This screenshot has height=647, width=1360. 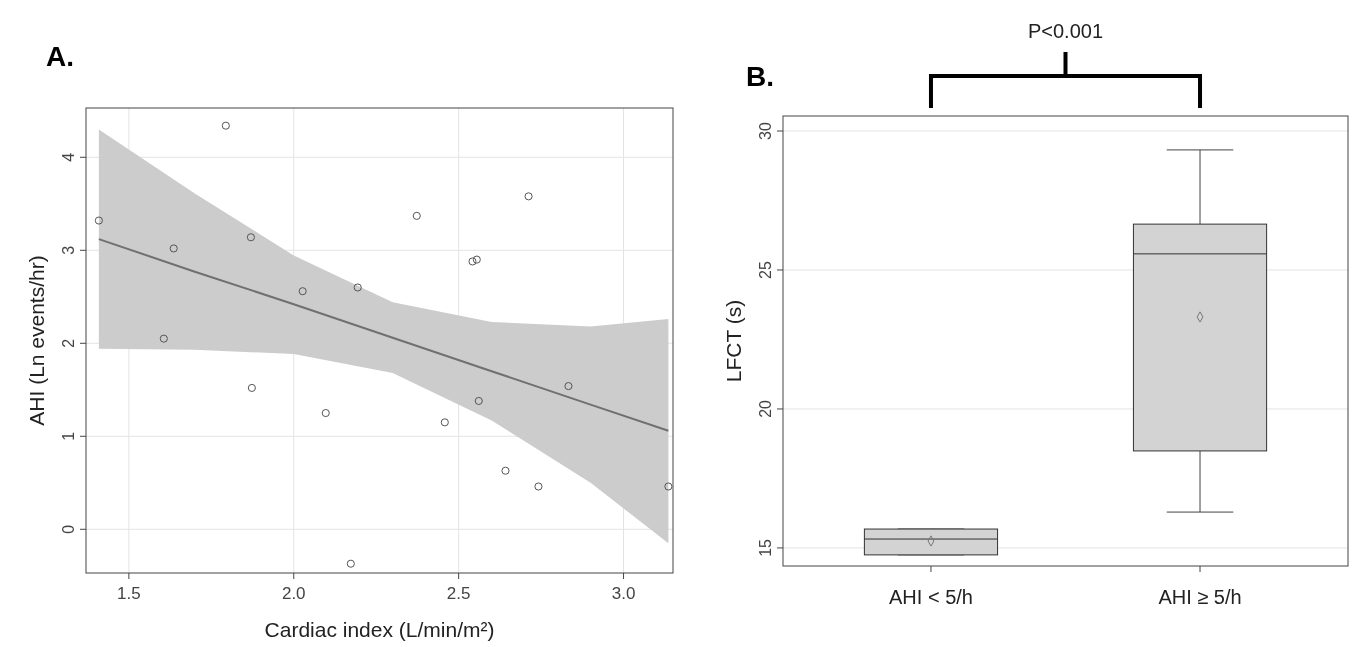 What do you see at coordinates (765, 269) in the screenshot?
I see `y-tick-label: 25` at bounding box center [765, 269].